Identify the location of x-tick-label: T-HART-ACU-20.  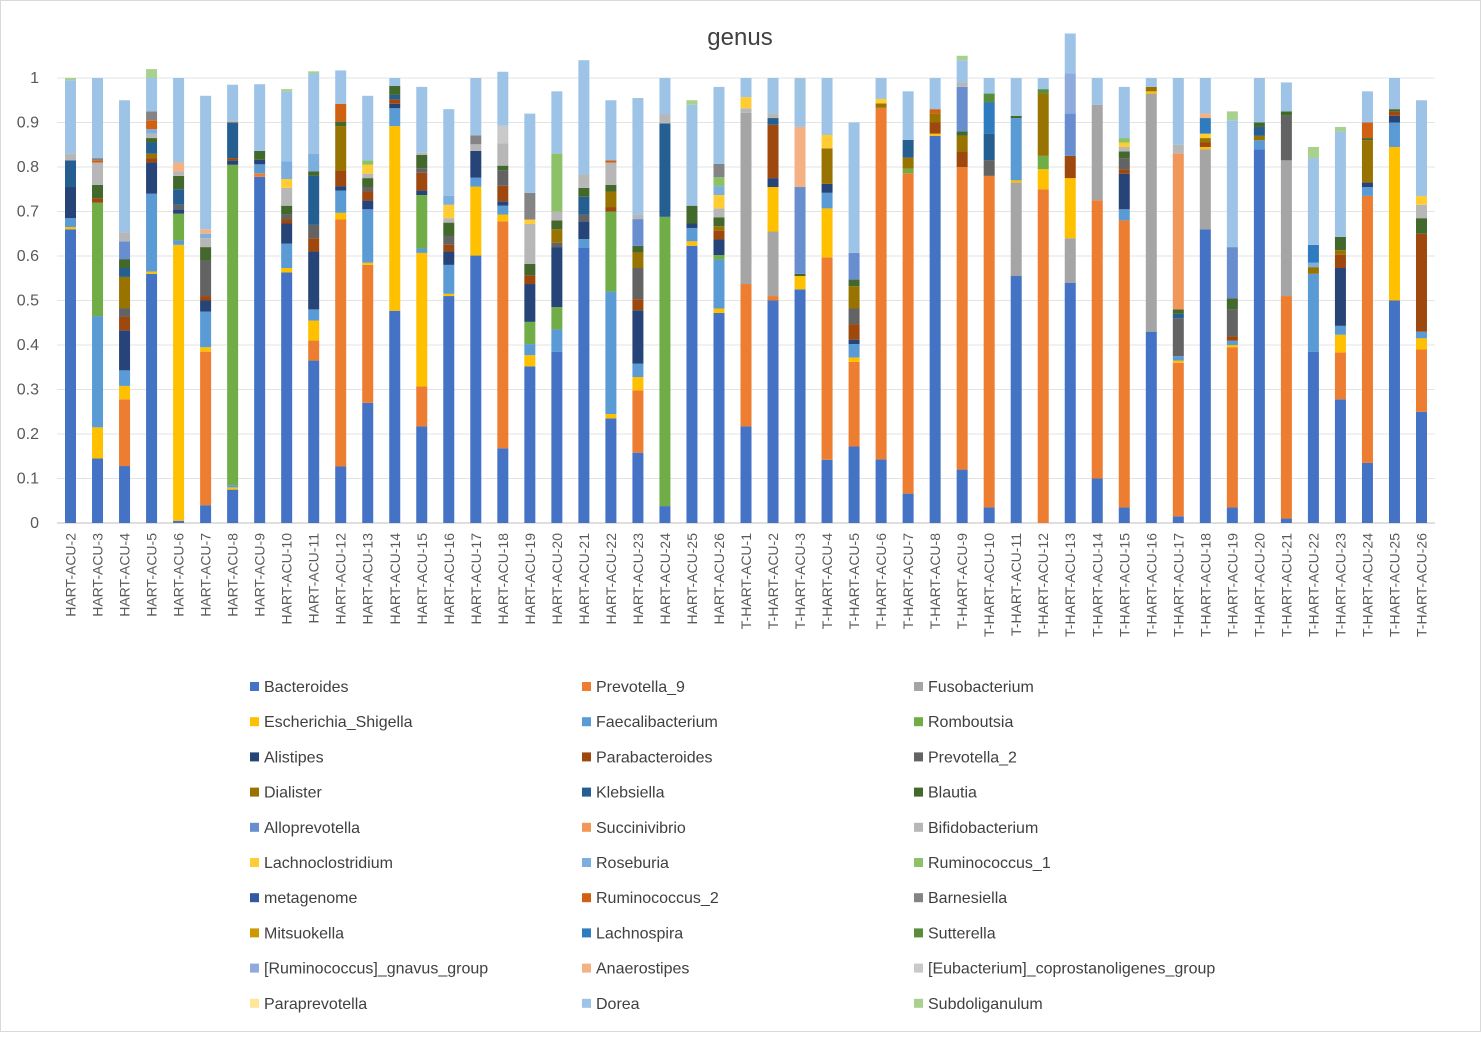
(1259, 585).